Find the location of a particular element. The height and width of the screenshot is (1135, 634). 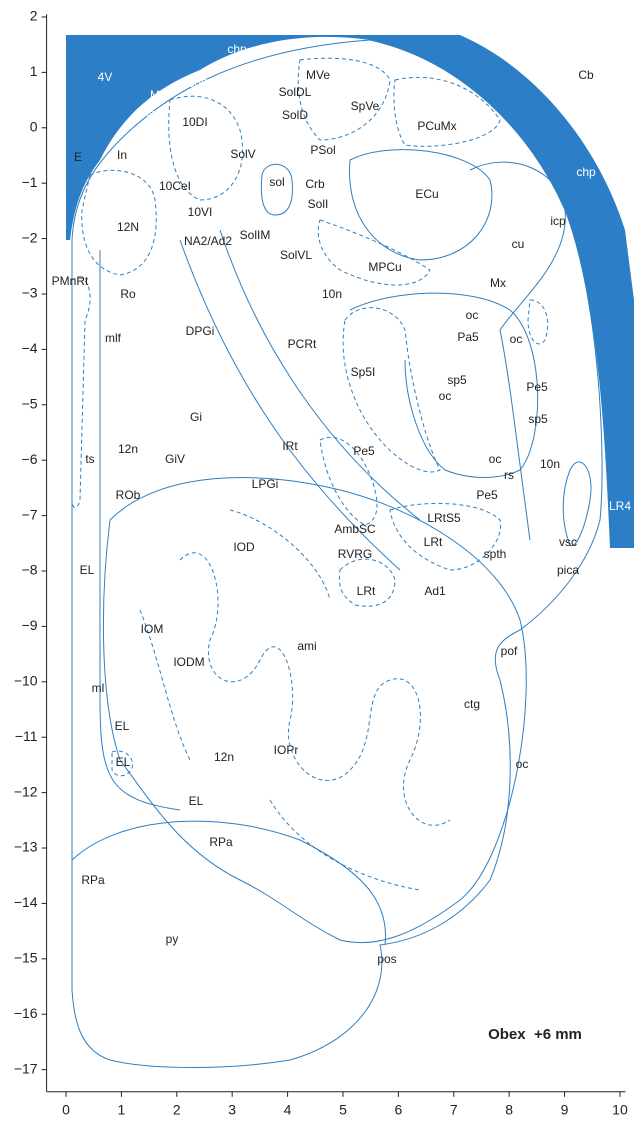

x-tick-label: 0 is located at coordinates (66, 1110).